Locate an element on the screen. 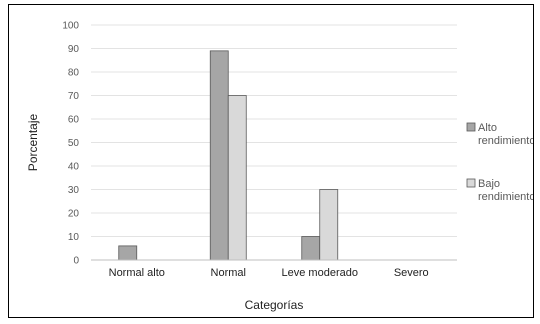 The height and width of the screenshot is (324, 540). legend-label: Bajo is located at coordinates (489, 184).